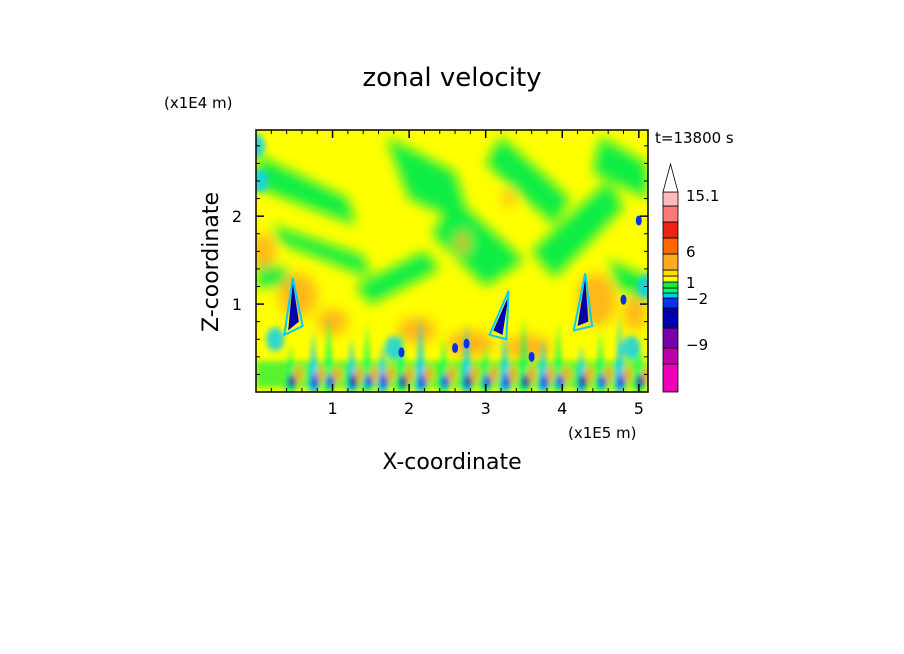 This screenshot has height=654, width=904. Describe the element at coordinates (639, 408) in the screenshot. I see `x-tick-label: 5` at that location.